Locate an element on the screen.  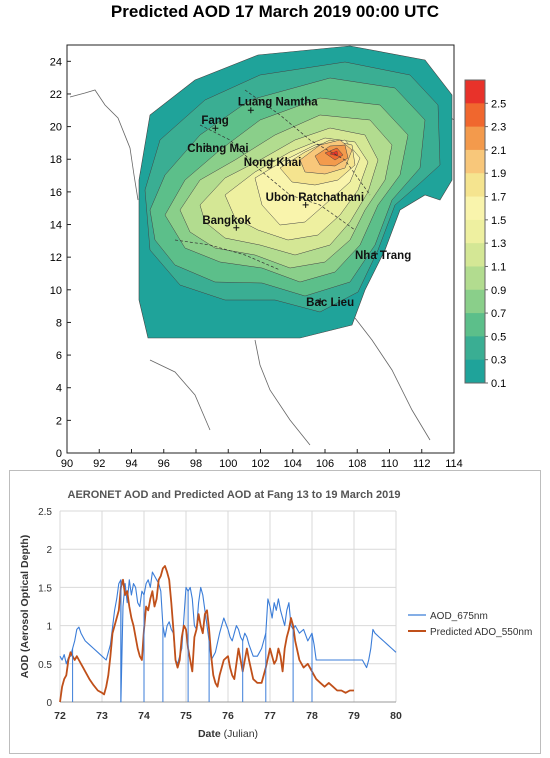
x-tick-label: 80 is located at coordinates (396, 716).